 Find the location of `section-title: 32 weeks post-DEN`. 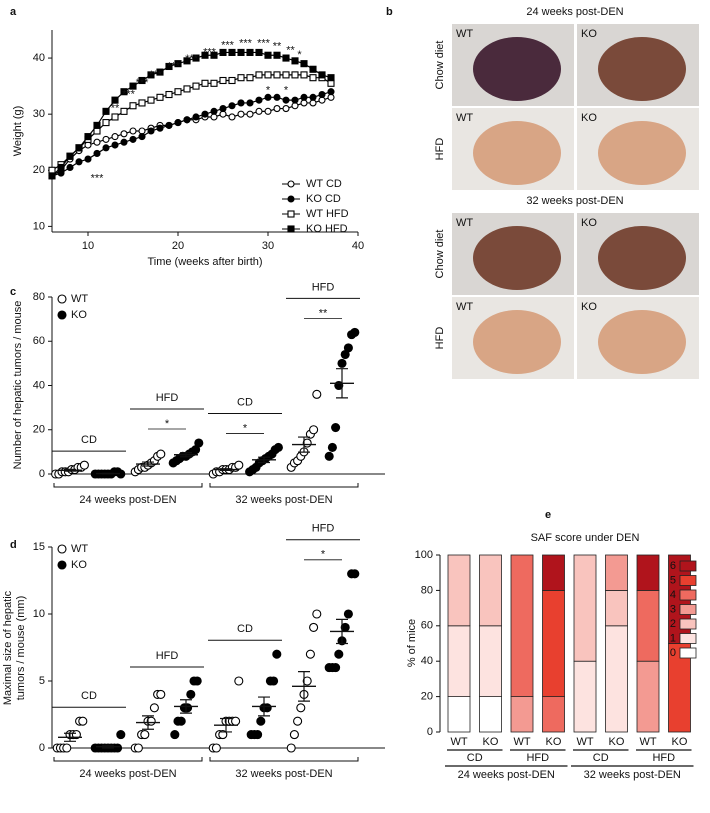

section-title: 32 weeks post-DEN is located at coordinates (574, 201).